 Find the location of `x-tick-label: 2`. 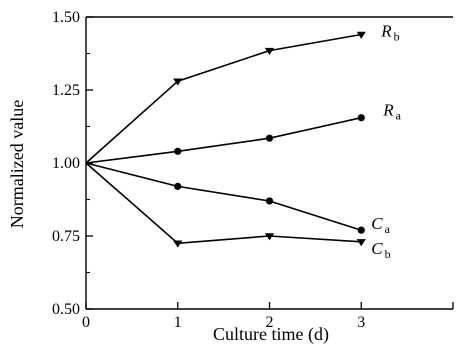

x-tick-label: 2 is located at coordinates (270, 322).